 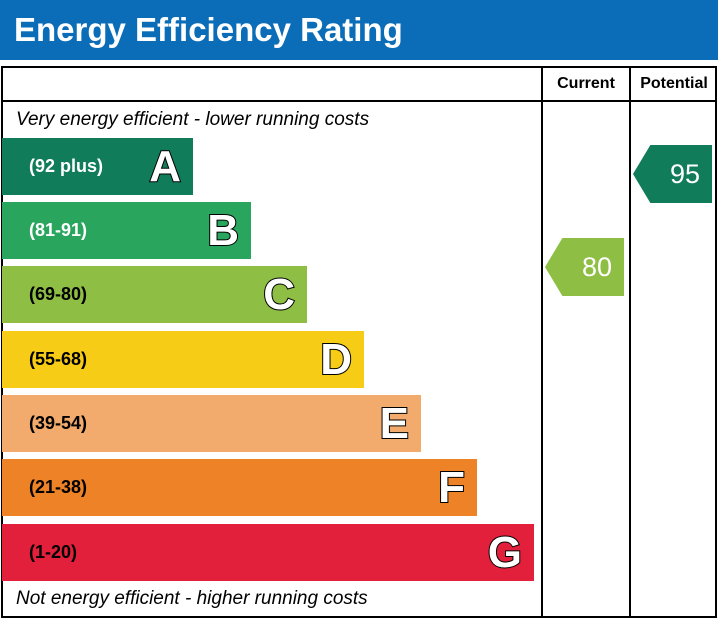 I want to click on band-range-label: (92 plus), so click(x=66, y=166).